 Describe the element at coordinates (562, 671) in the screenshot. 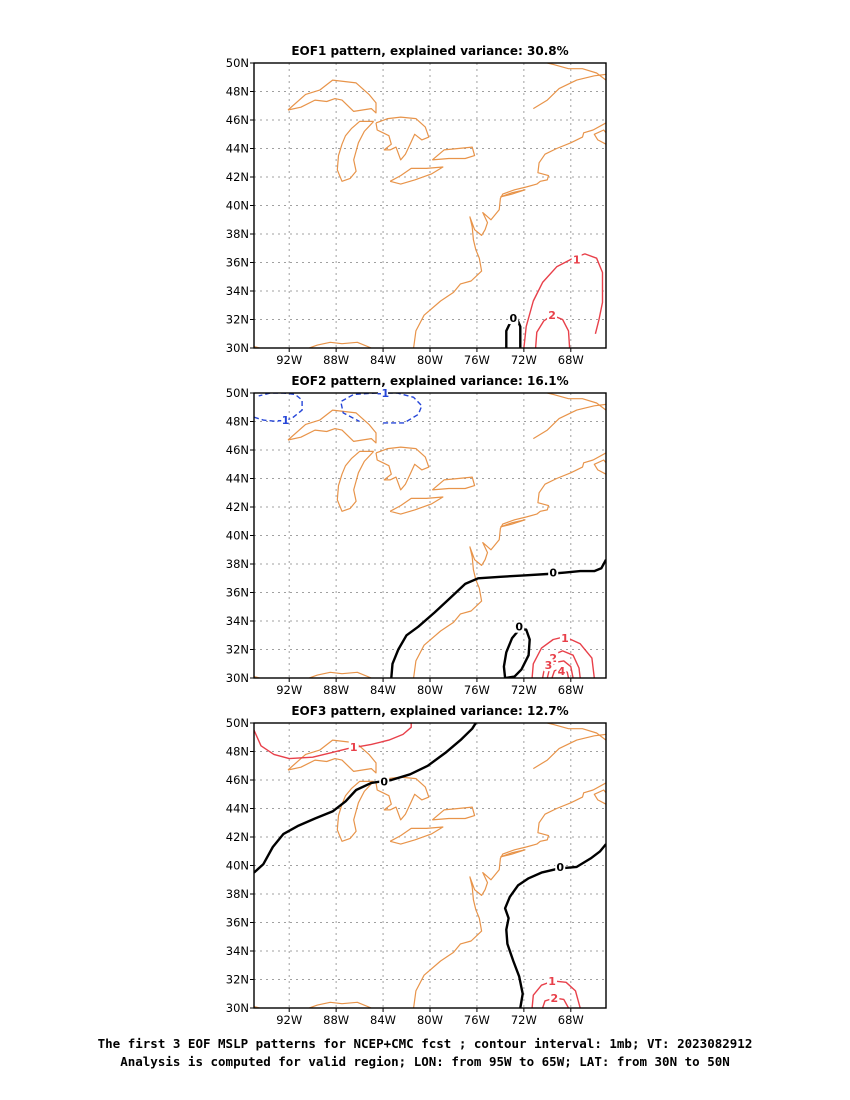

I see `contour-label: 4` at that location.